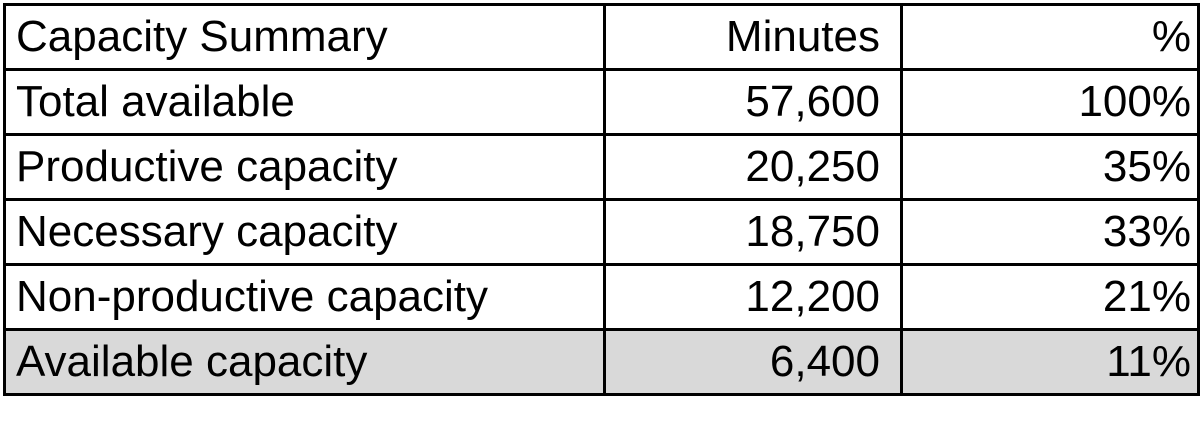 Image resolution: width=1200 pixels, height=447 pixels. Describe the element at coordinates (304, 297) in the screenshot. I see `row-label-non-productive-capacity: Non-productive capacity` at that location.